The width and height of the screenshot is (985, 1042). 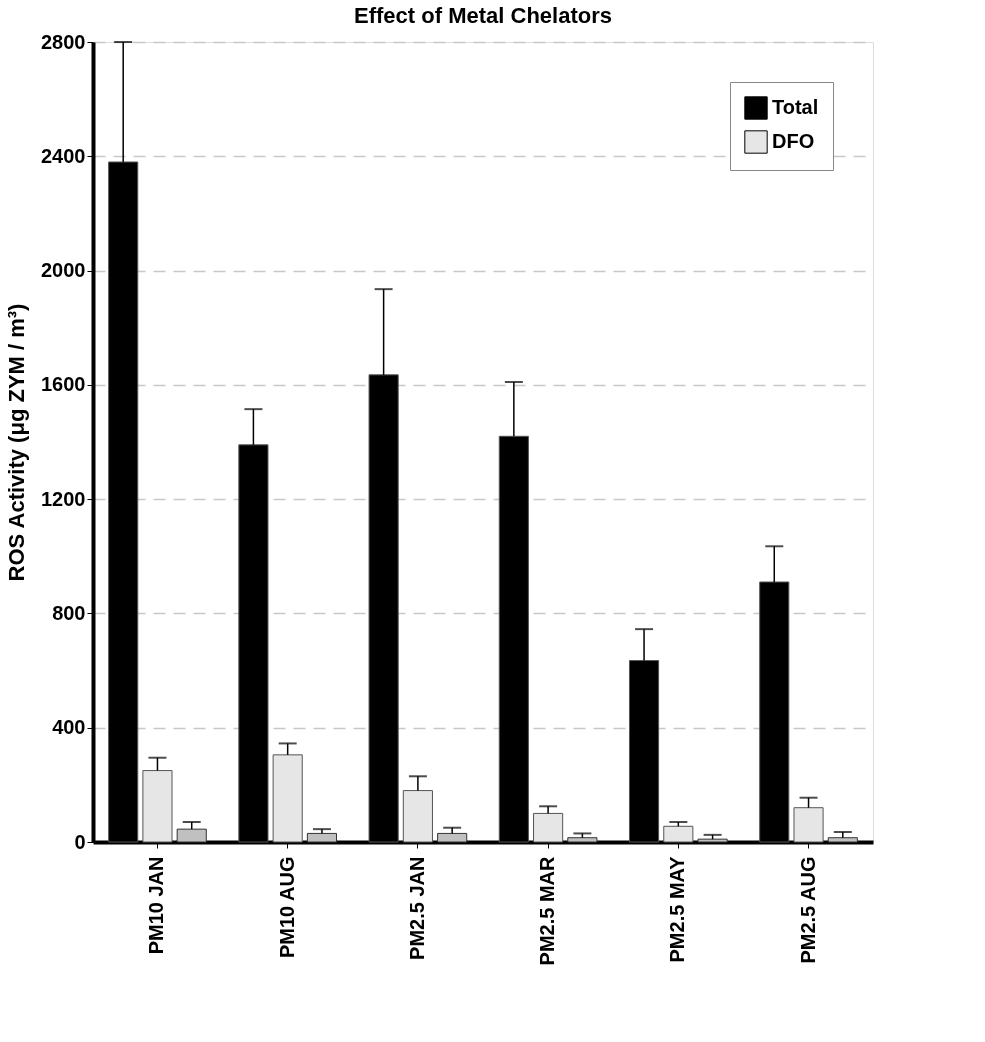 What do you see at coordinates (483, 15) in the screenshot?
I see `chart-title: Effect of Metal Chelators` at bounding box center [483, 15].